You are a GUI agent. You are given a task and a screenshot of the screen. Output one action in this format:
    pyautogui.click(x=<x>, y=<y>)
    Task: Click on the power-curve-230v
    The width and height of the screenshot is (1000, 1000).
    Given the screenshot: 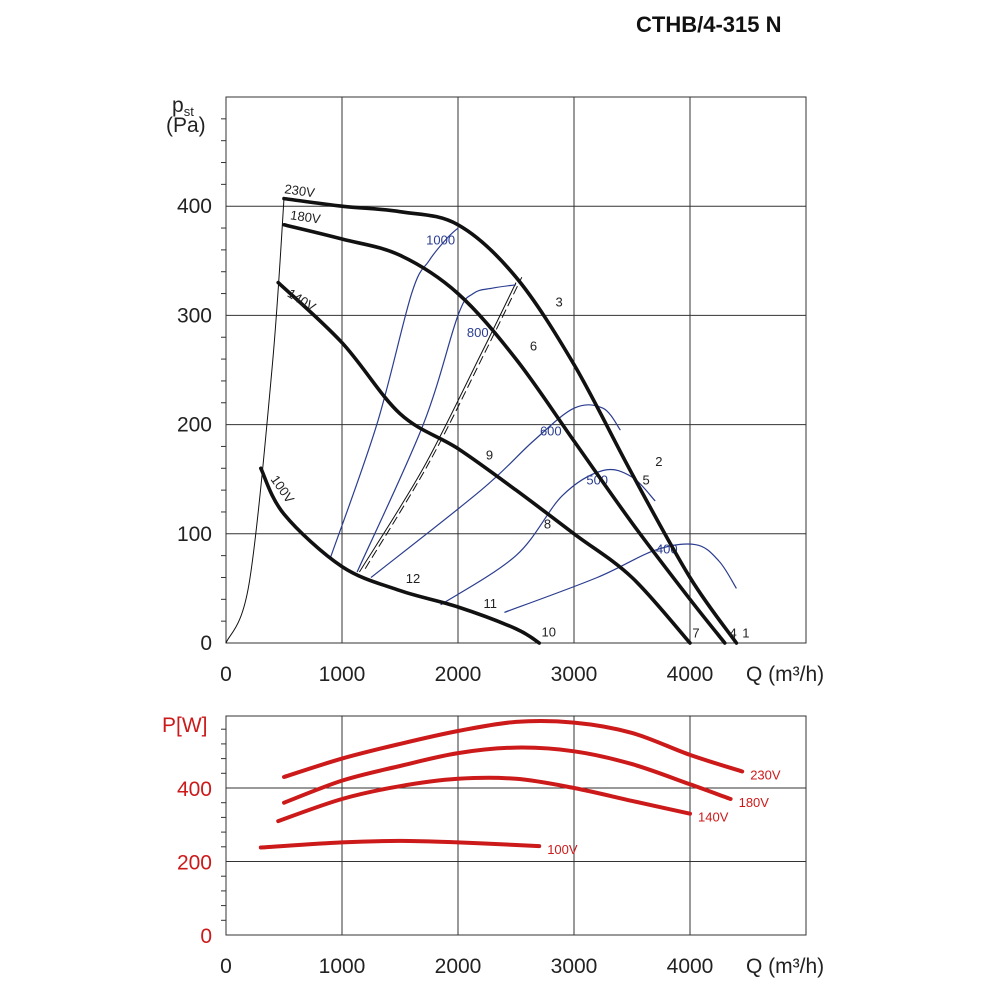 What is the action you would take?
    pyautogui.click(x=513, y=748)
    